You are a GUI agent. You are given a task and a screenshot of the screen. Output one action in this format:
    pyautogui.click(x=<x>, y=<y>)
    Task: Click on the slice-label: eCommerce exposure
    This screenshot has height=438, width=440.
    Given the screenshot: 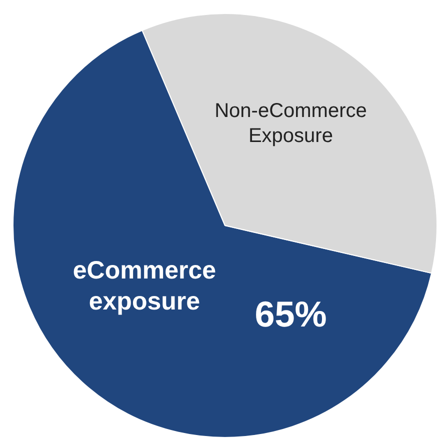 What is the action you would take?
    pyautogui.click(x=144, y=286)
    